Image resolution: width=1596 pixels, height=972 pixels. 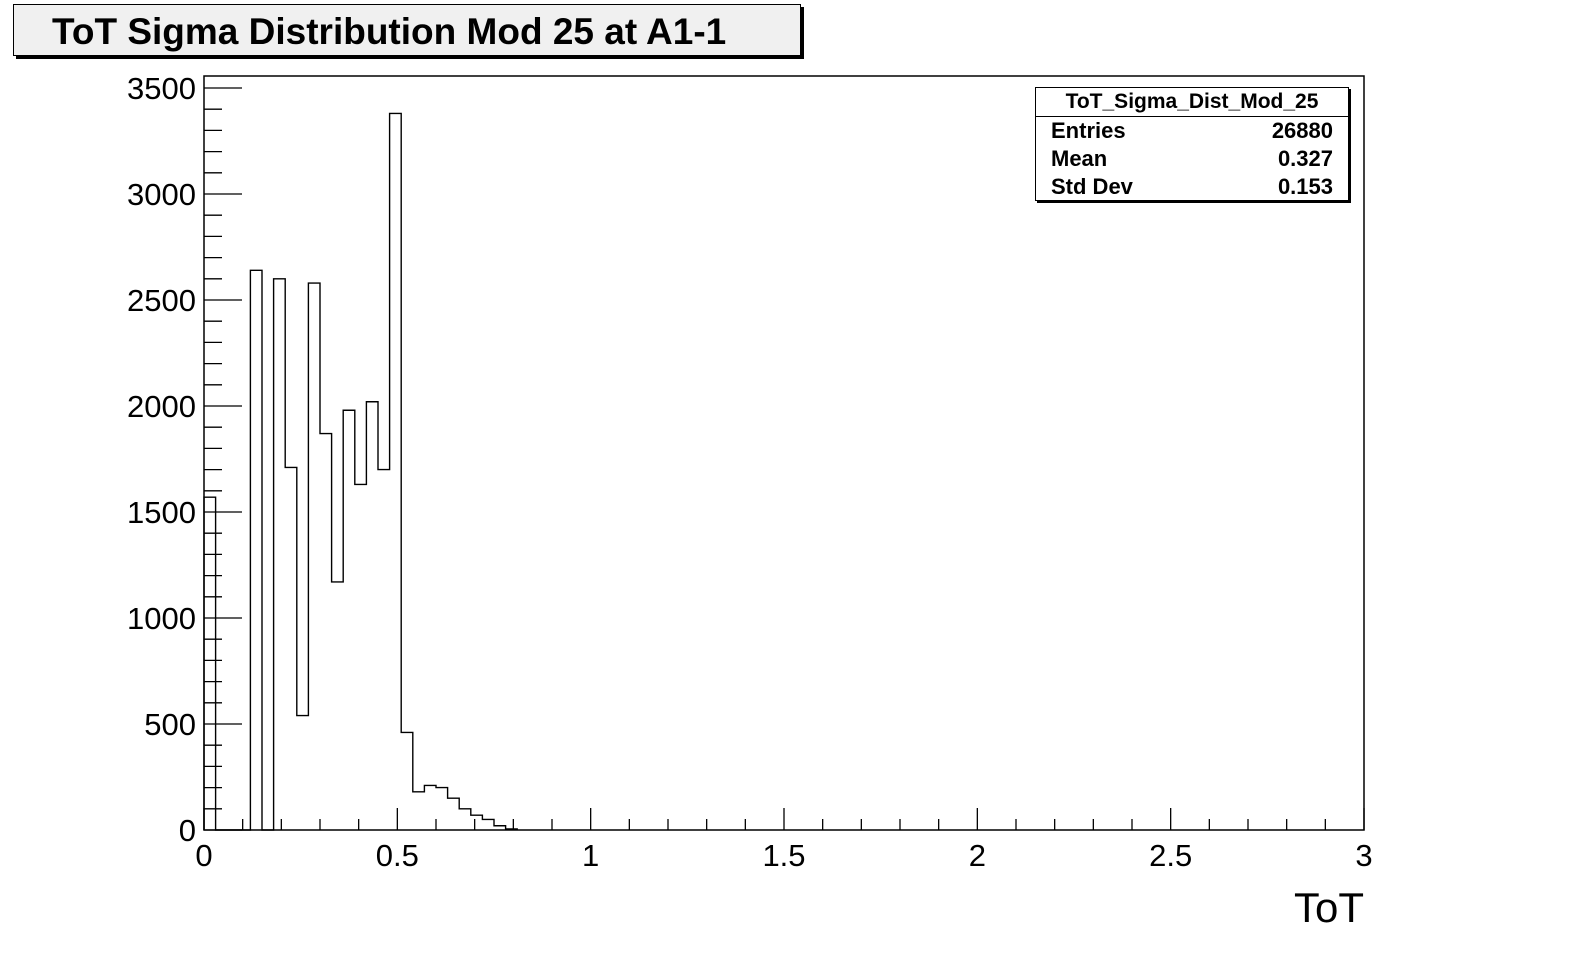 I want to click on x-tick-label: 1.5, so click(x=783, y=855).